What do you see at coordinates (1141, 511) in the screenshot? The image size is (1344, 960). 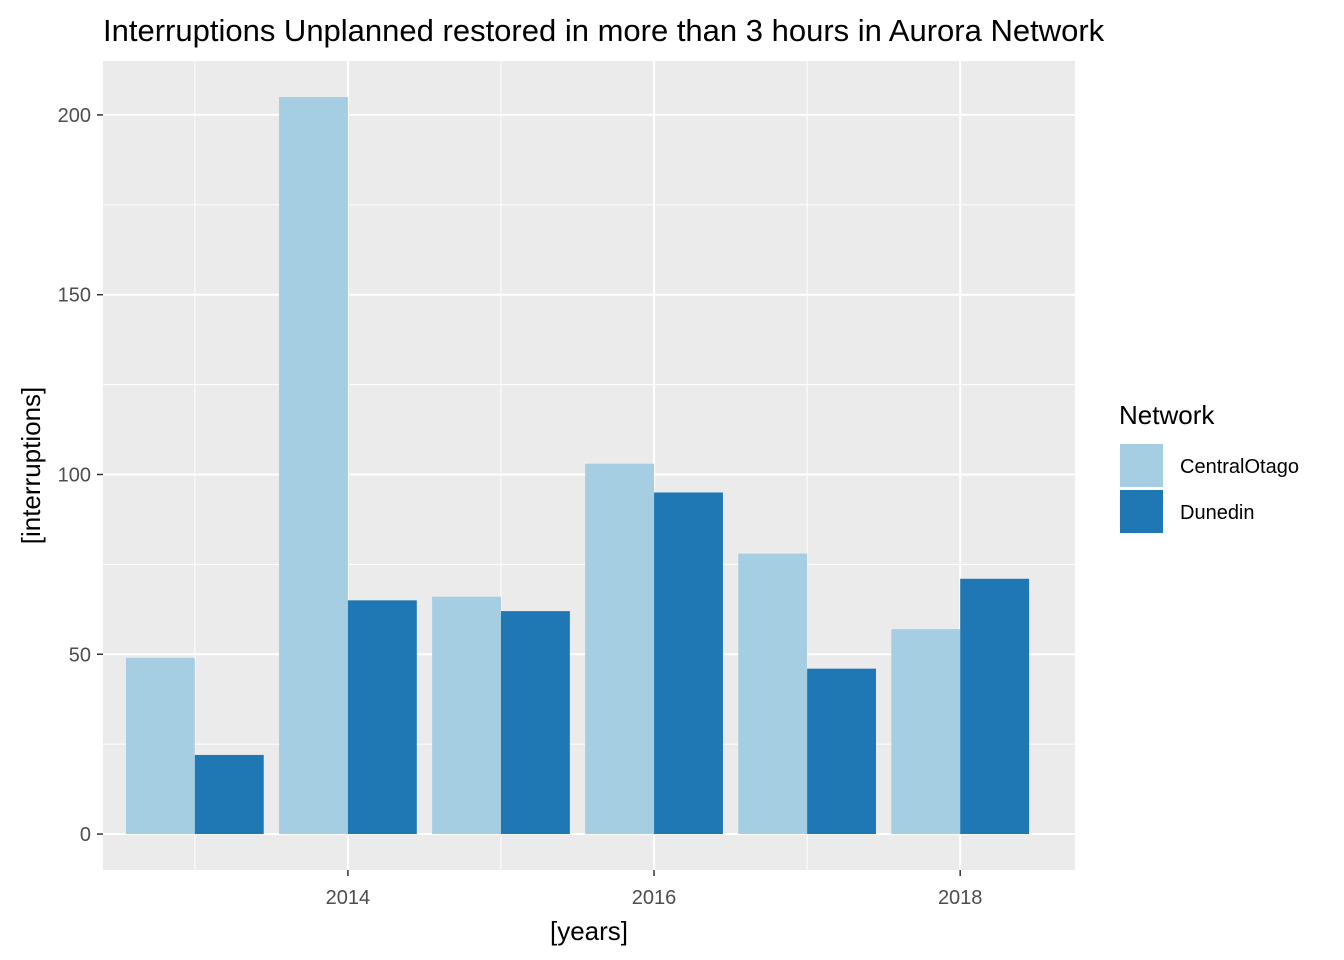 I see `legend-swatch-dunedin` at bounding box center [1141, 511].